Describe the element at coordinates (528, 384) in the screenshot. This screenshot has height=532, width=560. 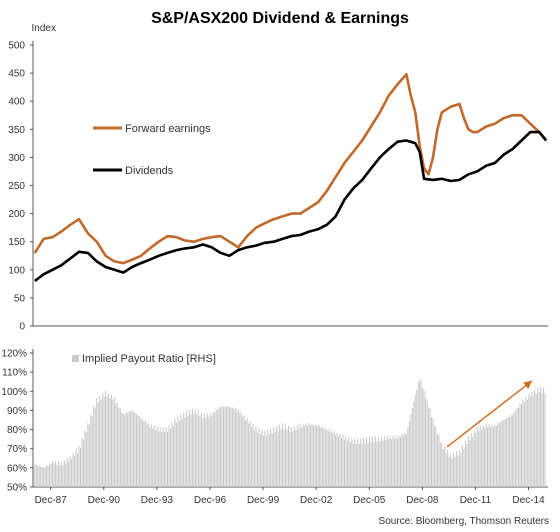
I see `trend-arrow-head` at that location.